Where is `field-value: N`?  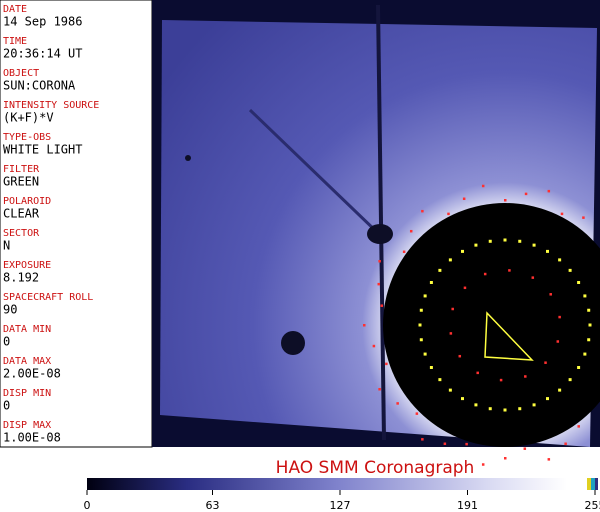
field-value: N is located at coordinates (6, 246).